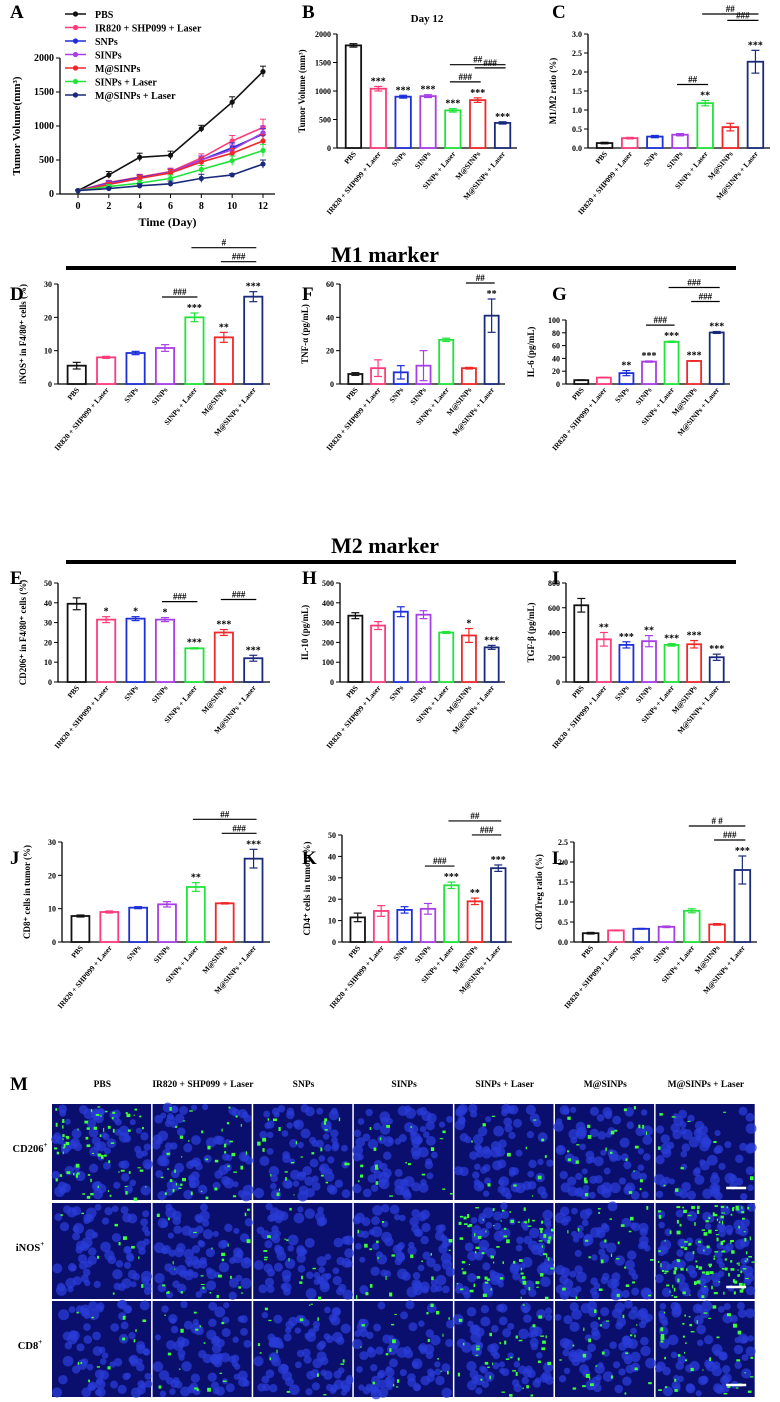 This screenshot has height=1402, width=780. Describe the element at coordinates (587, 952) in the screenshot. I see `x-category-label: PBS` at that location.